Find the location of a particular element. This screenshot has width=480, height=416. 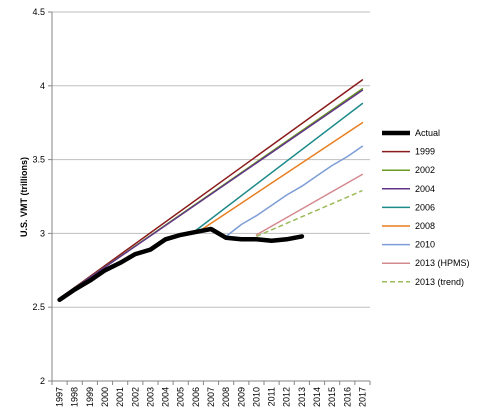

x-tick-label: 2002 is located at coordinates (135, 397).